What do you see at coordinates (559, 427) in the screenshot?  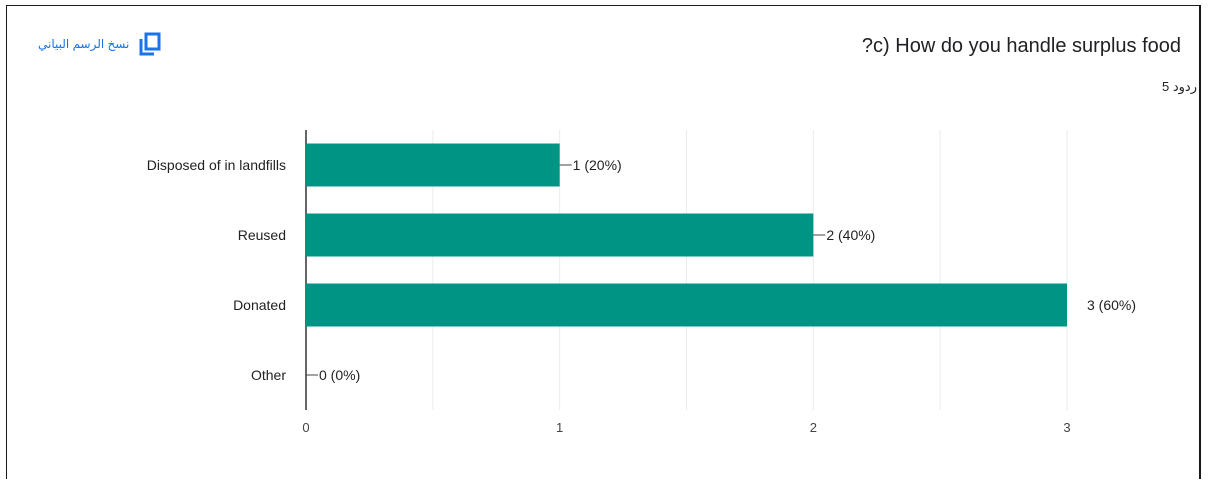 I see `x-tick-label: 1` at bounding box center [559, 427].